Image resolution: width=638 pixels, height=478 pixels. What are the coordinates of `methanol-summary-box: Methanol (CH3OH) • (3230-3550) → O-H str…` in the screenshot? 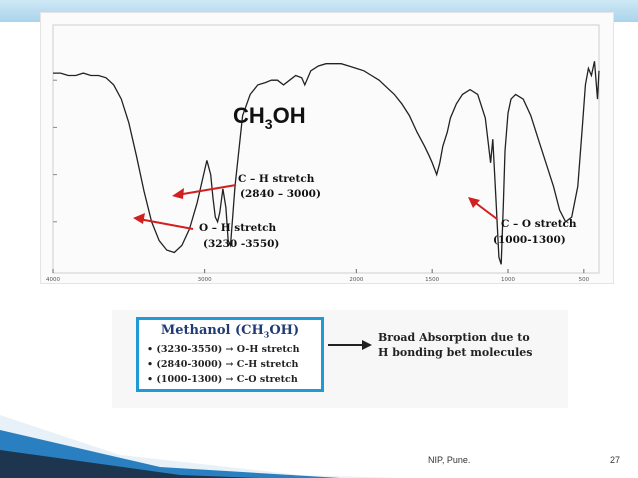 It's located at (230, 354).